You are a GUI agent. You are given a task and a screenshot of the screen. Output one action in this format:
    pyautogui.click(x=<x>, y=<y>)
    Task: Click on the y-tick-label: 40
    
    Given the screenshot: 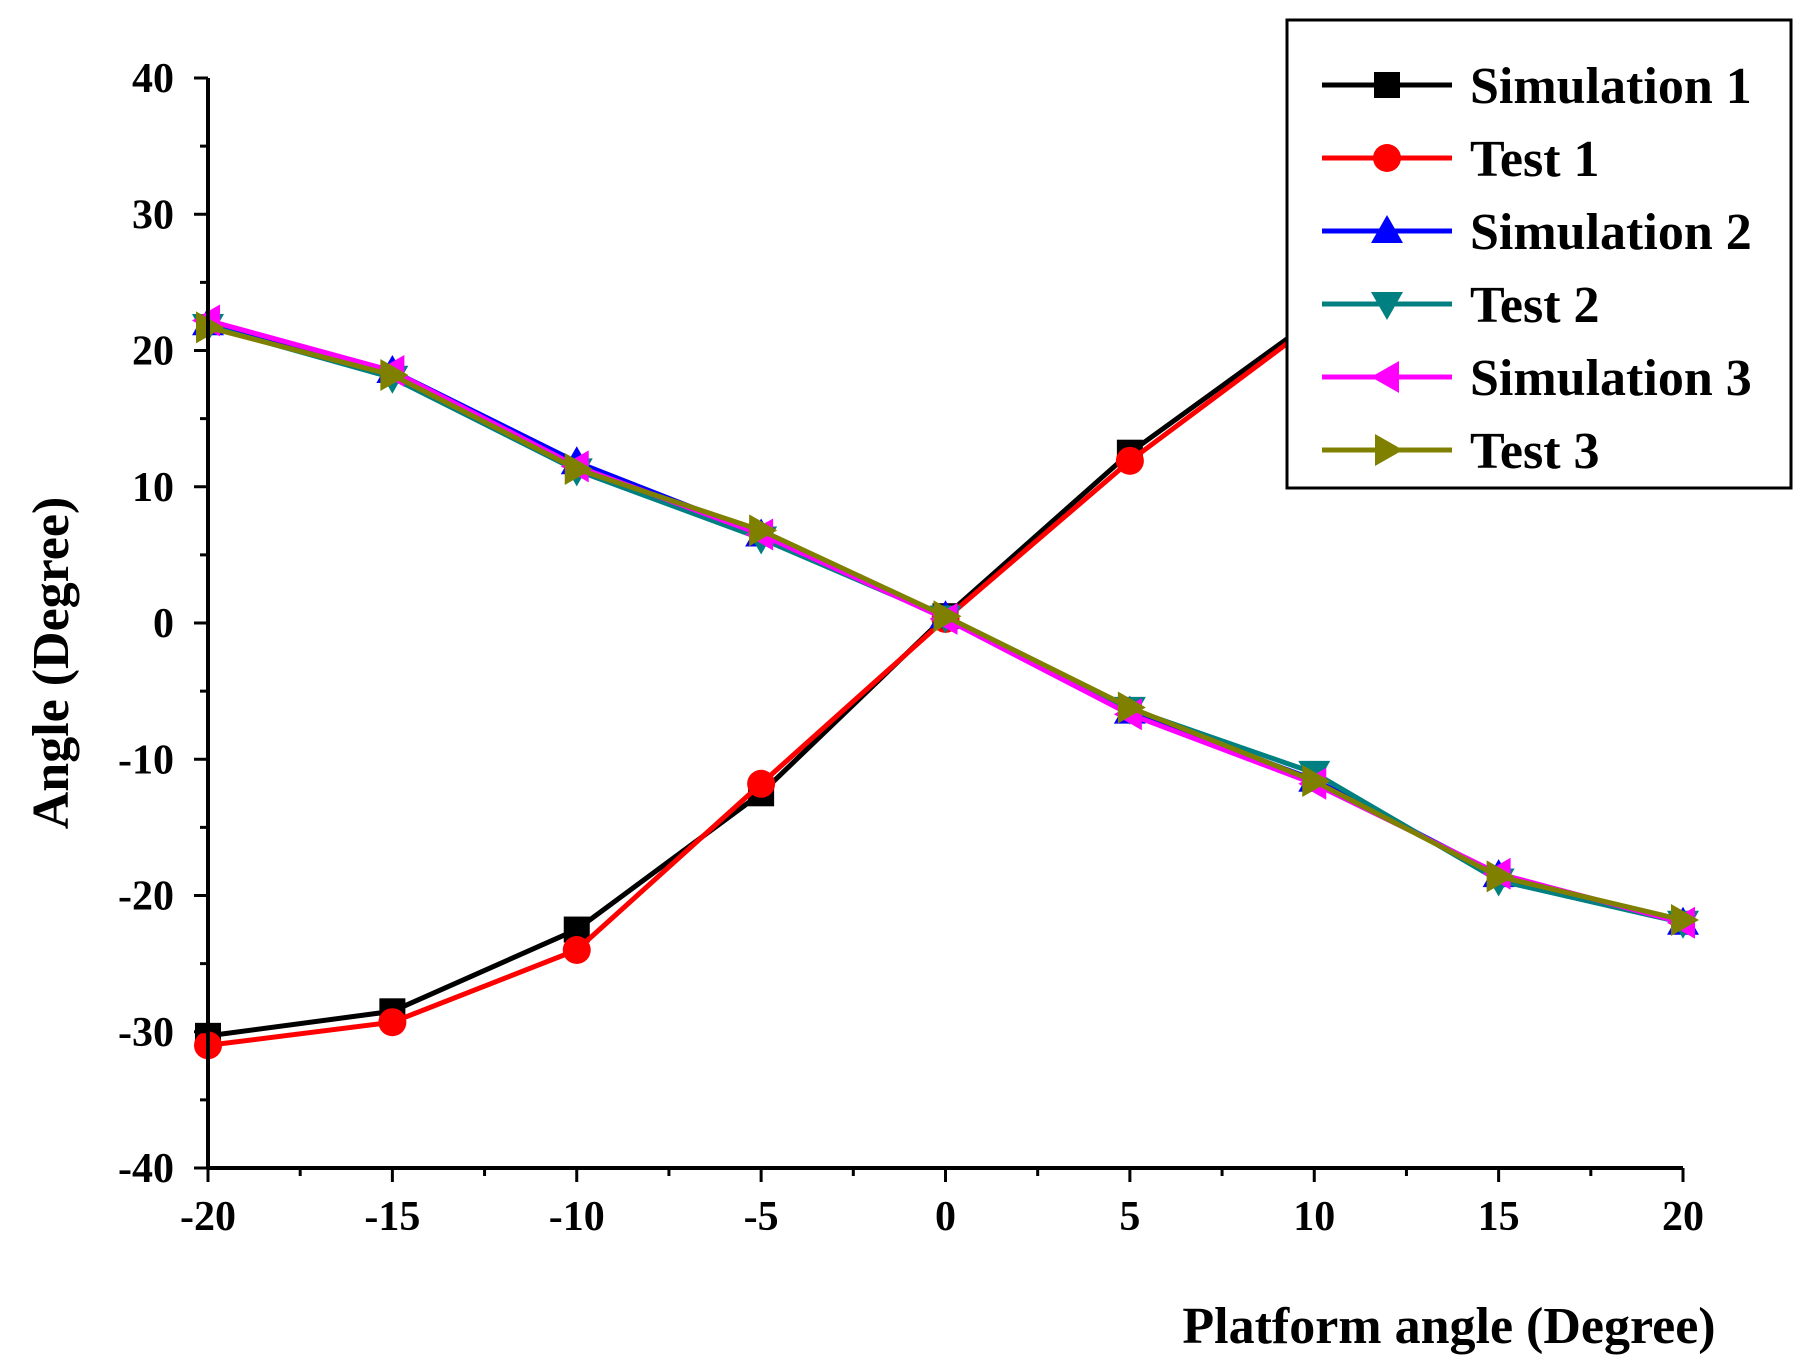 What is the action you would take?
    pyautogui.click(x=153, y=79)
    